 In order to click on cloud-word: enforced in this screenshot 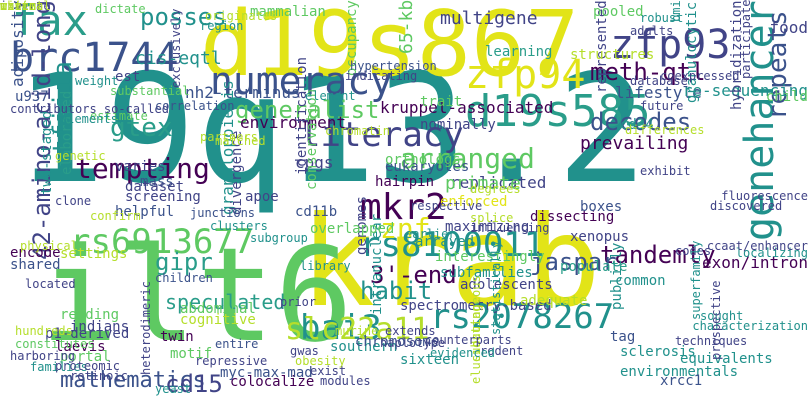, I will do `click(474, 202)`.